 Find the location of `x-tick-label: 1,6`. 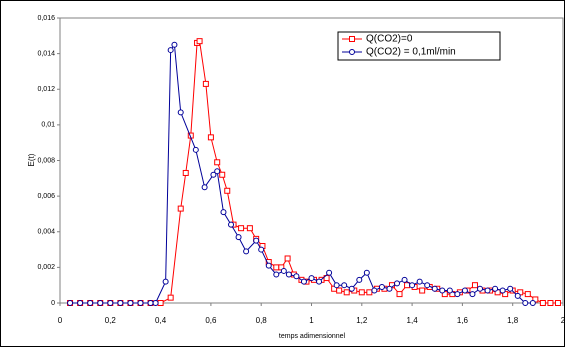

x-tick-label: 1,6 is located at coordinates (463, 320).